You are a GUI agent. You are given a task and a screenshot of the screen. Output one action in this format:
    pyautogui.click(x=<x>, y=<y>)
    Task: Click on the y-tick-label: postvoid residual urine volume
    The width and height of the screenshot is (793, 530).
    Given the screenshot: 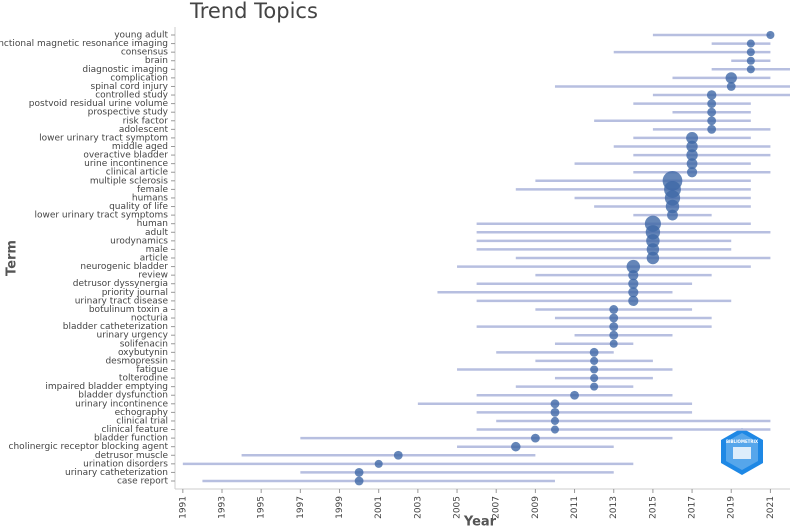 What is the action you would take?
    pyautogui.click(x=99, y=104)
    